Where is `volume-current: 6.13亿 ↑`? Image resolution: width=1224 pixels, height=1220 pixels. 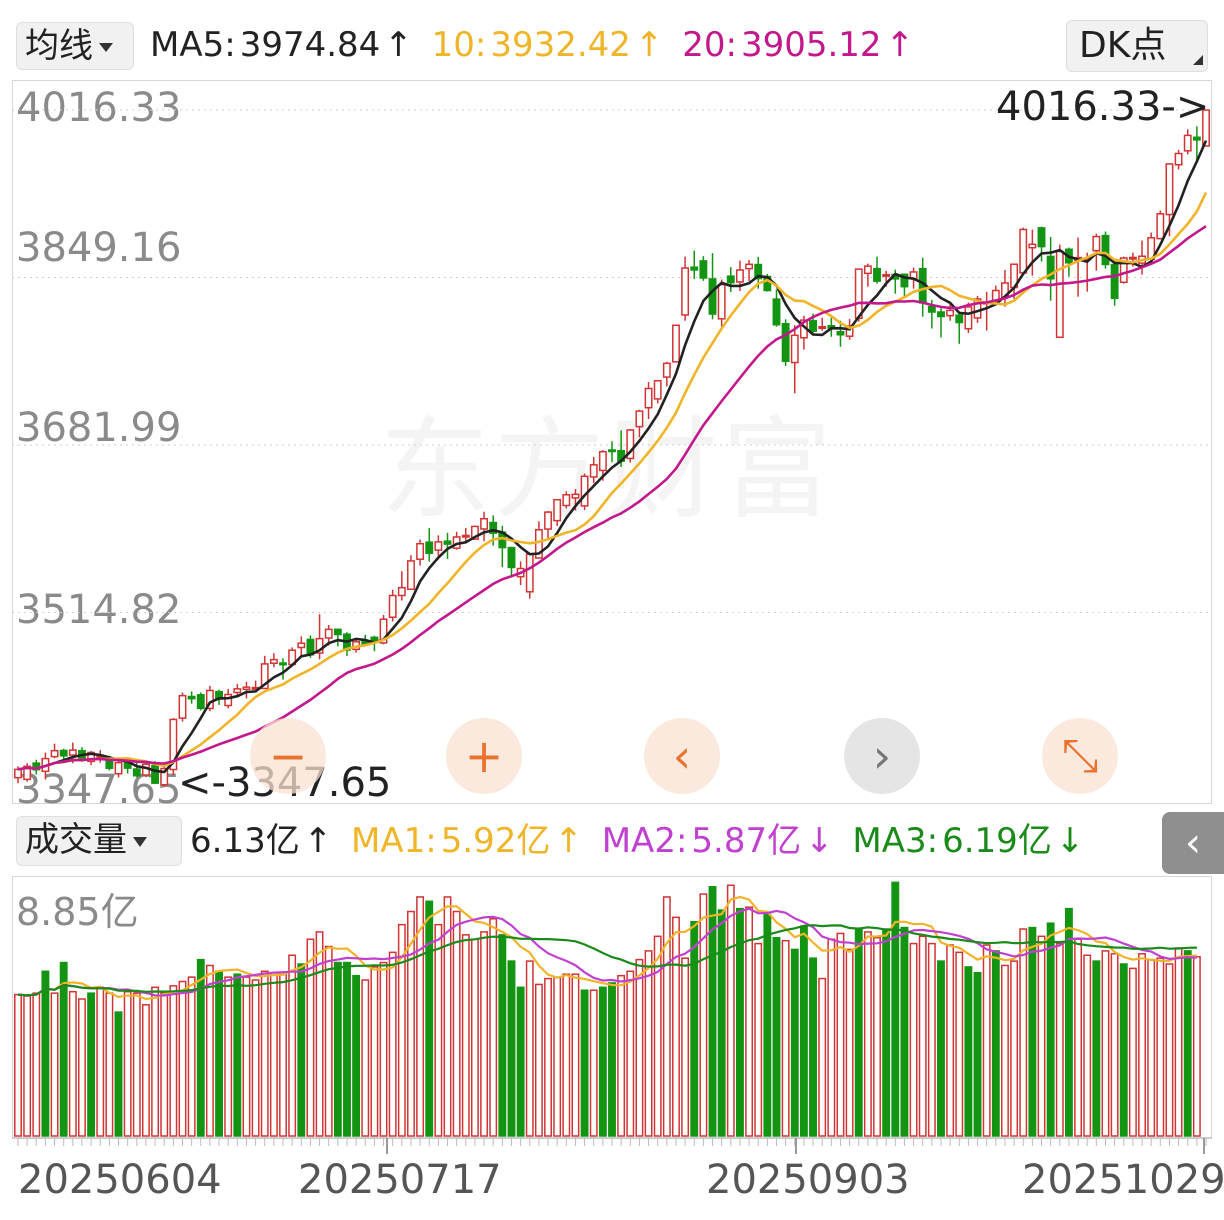
volume-current: 6.13亿 ↑ is located at coordinates (261, 841).